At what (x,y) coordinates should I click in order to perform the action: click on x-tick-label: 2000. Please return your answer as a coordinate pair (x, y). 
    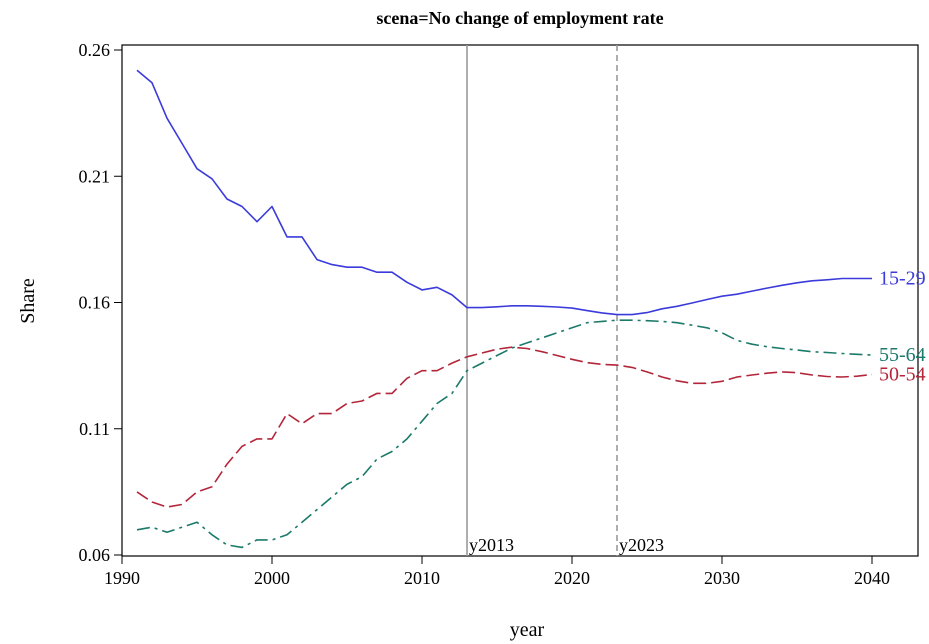
    Looking at the image, I should click on (272, 578).